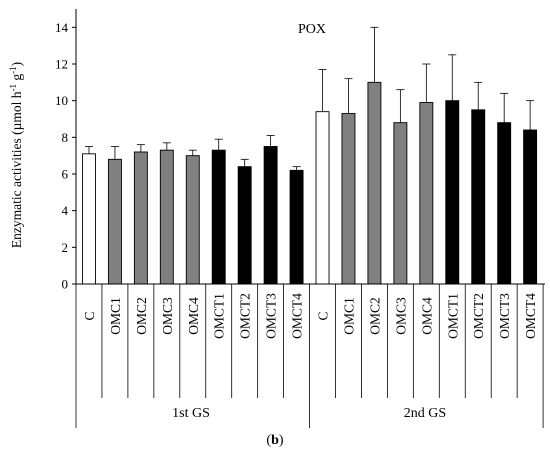 This screenshot has width=550, height=453. I want to click on panel-label-letter: b, so click(275, 440).